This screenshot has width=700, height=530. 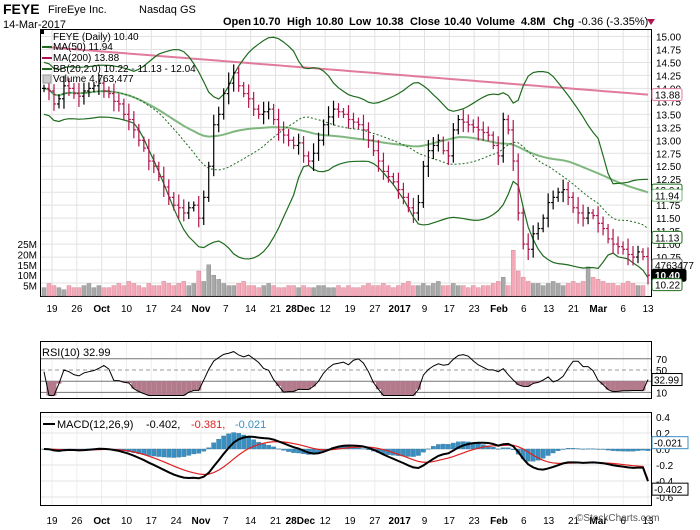 What do you see at coordinates (326, 309) in the screenshot?
I see `x-tick-label: 12` at bounding box center [326, 309].